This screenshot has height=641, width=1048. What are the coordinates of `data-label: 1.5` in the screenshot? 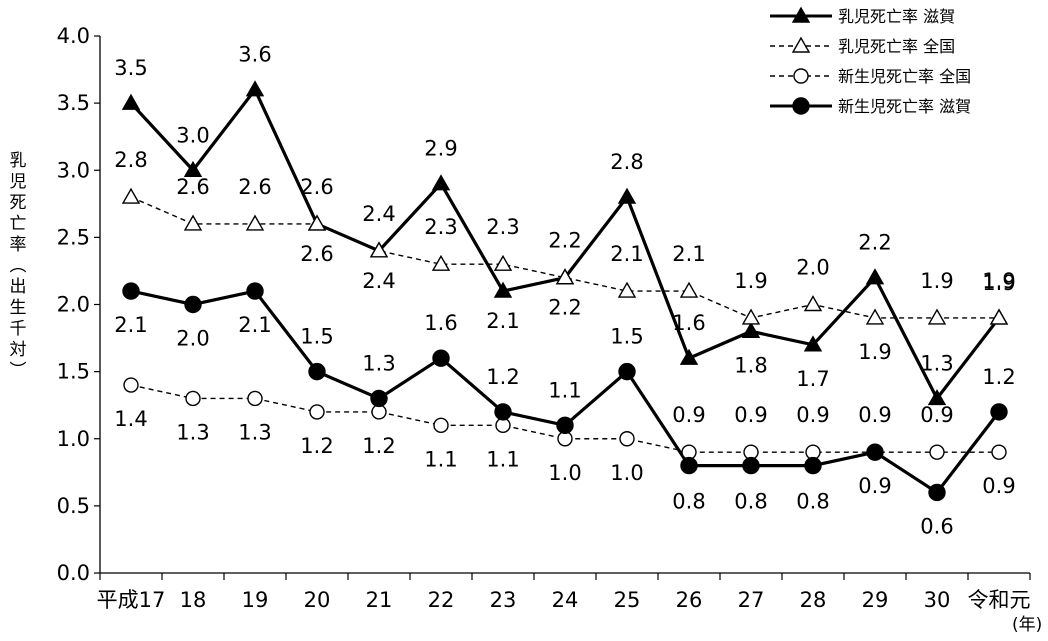 It's located at (626, 337).